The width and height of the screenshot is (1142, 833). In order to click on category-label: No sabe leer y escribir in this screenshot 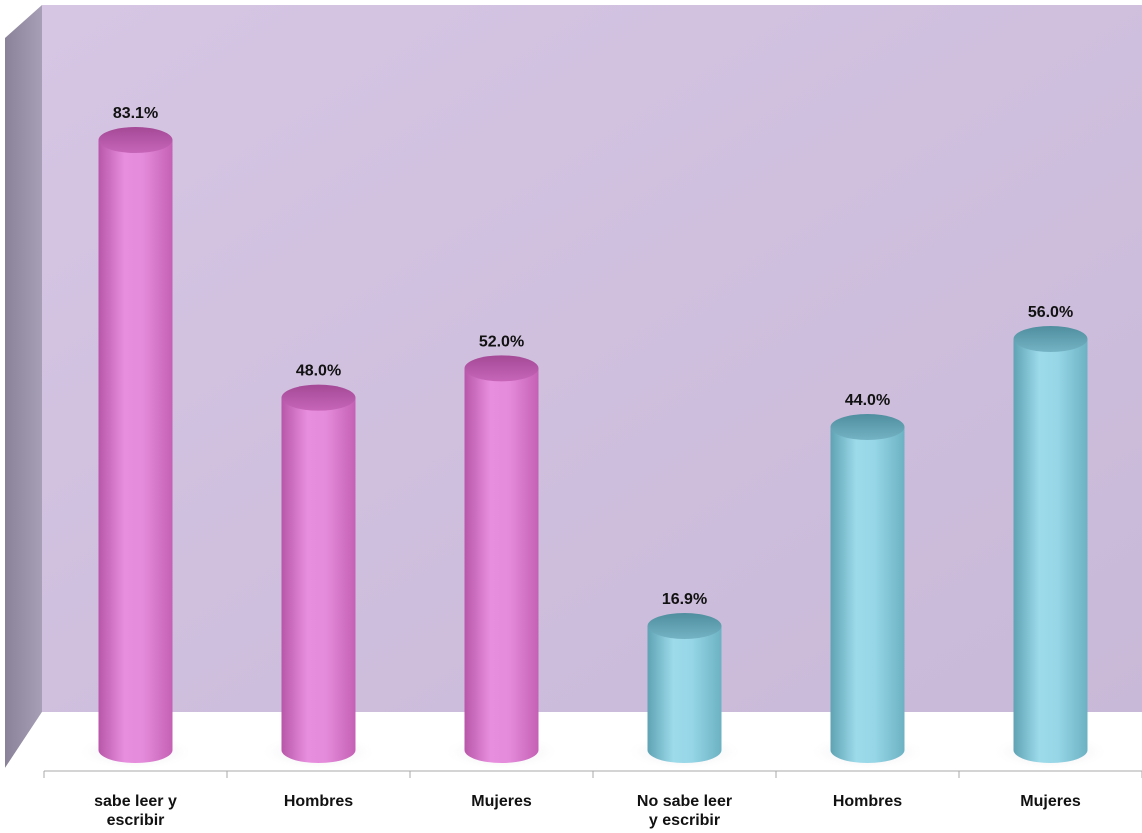, I will do `click(684, 811)`.